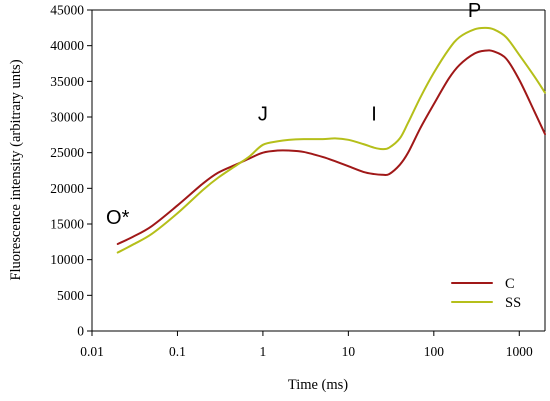  I want to click on annotation-label: P, so click(474, 11).